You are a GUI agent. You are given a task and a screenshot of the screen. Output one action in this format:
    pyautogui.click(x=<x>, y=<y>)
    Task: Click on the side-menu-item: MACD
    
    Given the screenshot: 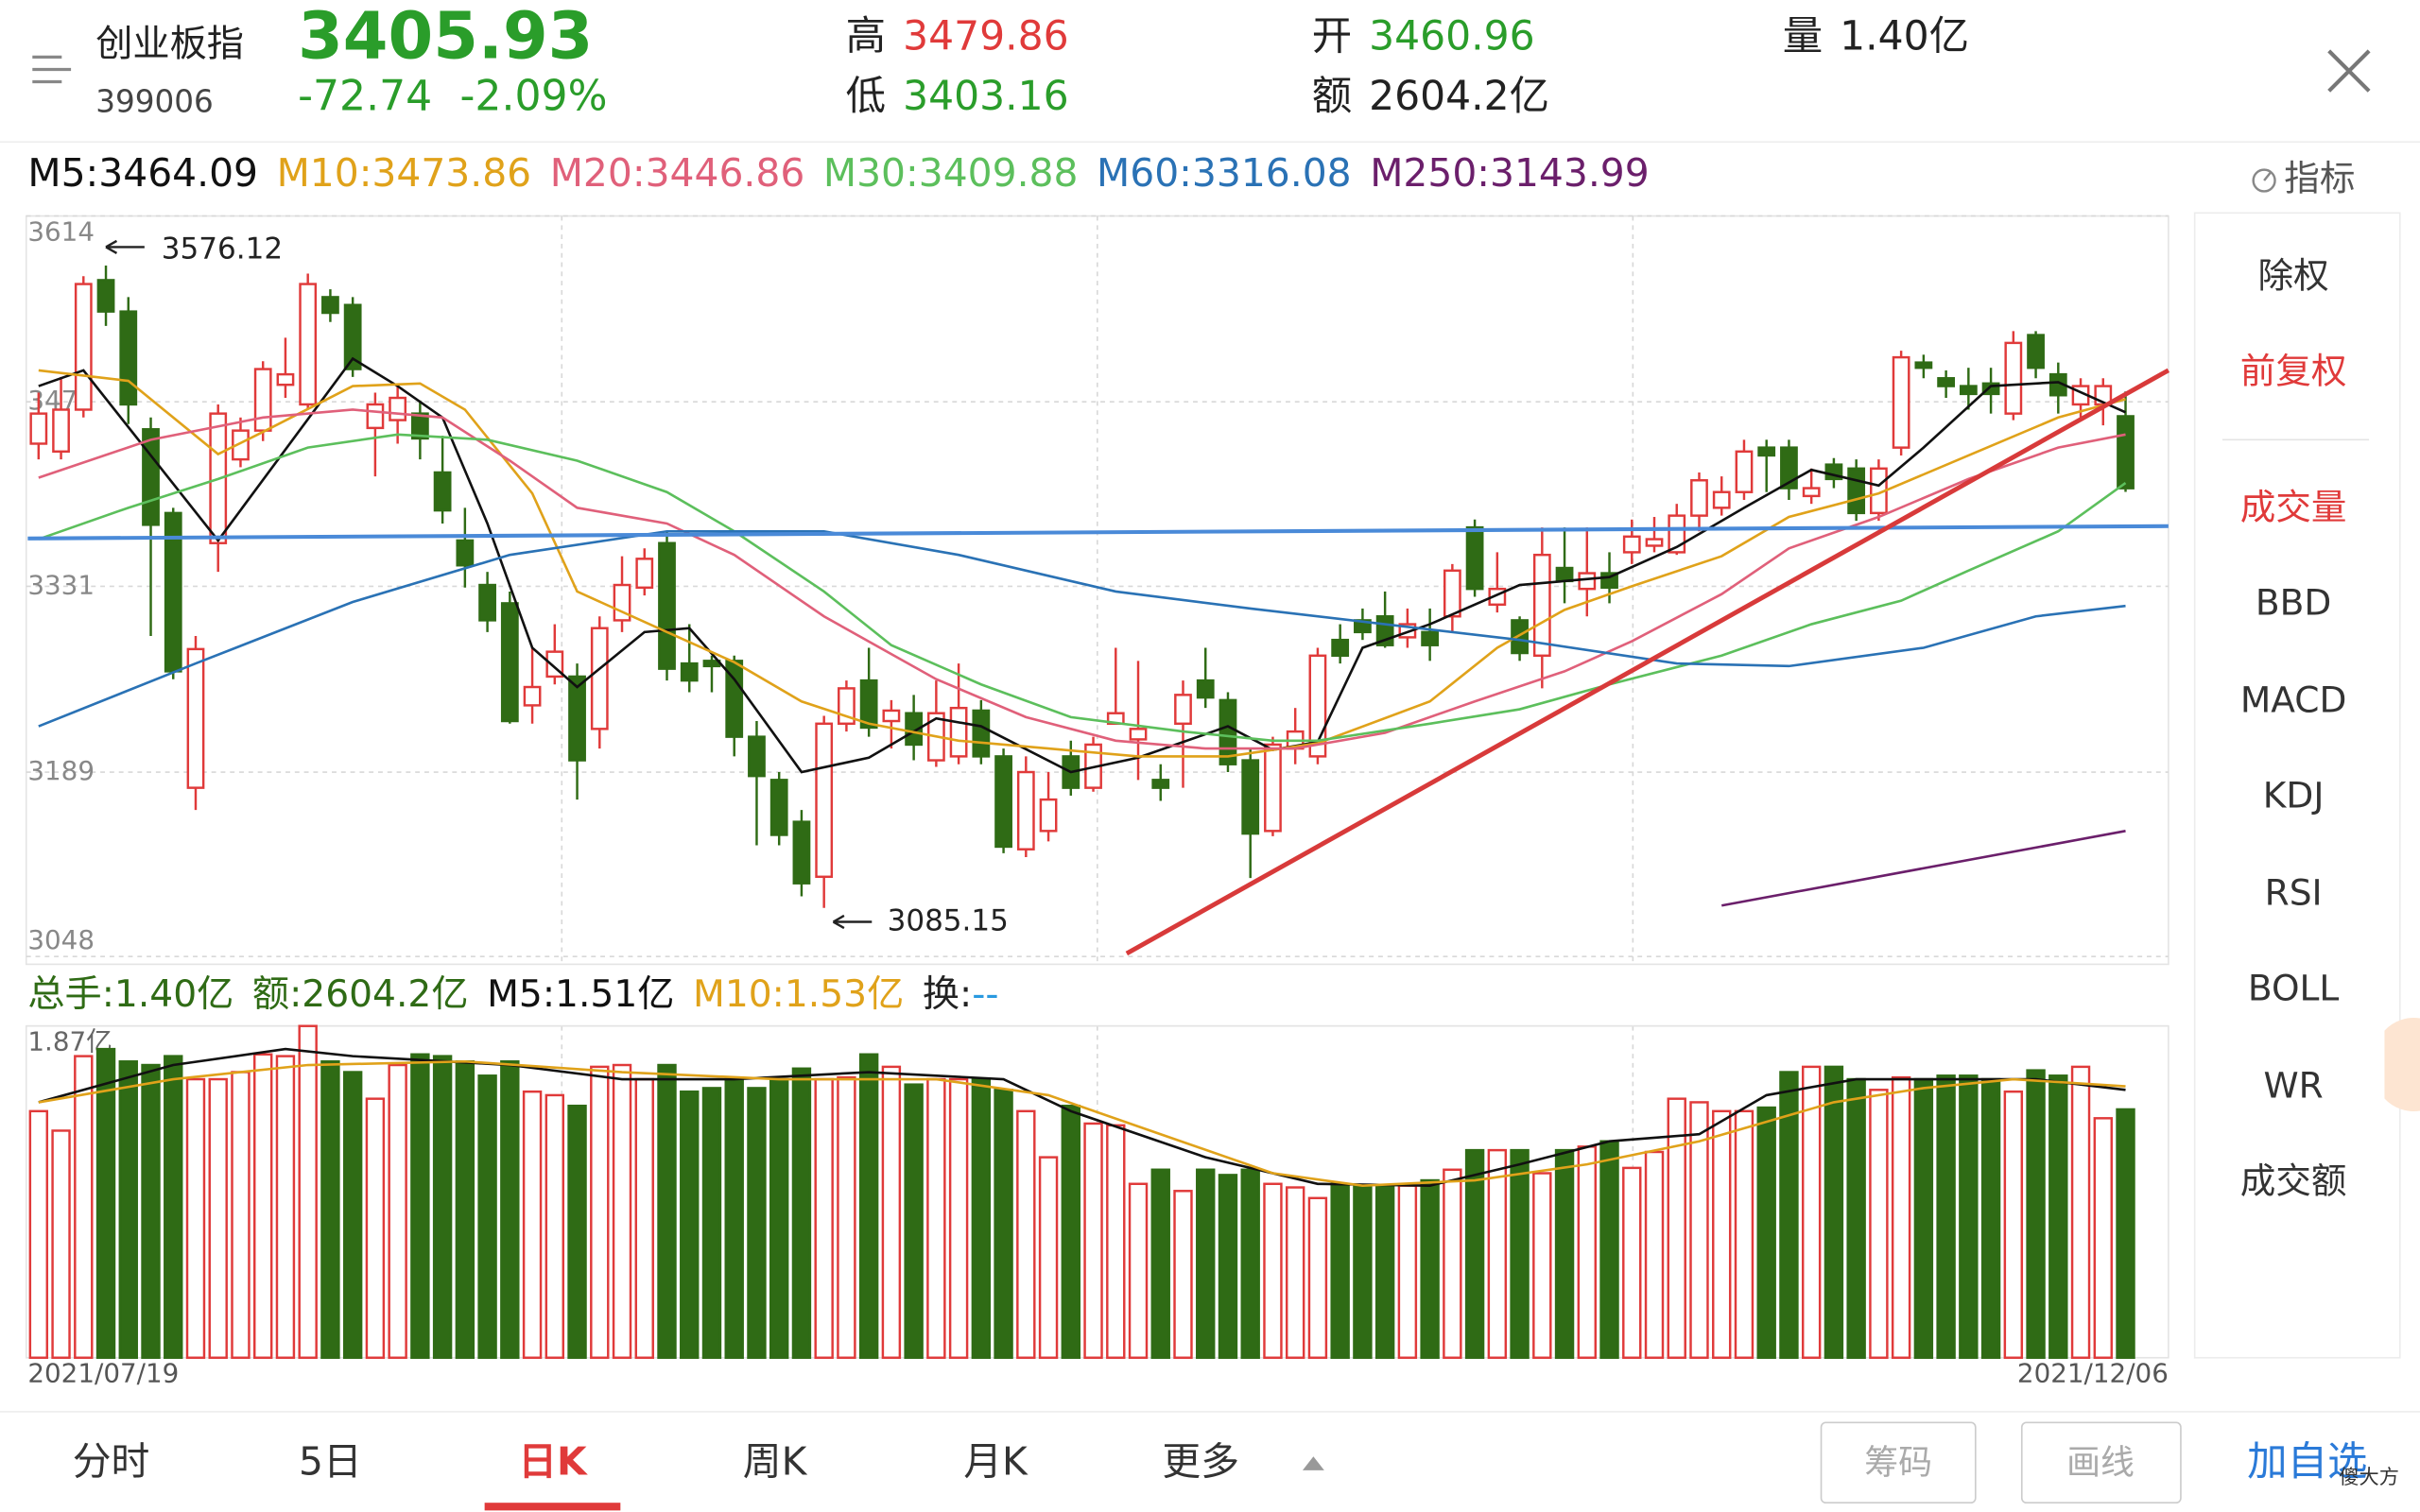 What is the action you would take?
    pyautogui.click(x=2294, y=699)
    